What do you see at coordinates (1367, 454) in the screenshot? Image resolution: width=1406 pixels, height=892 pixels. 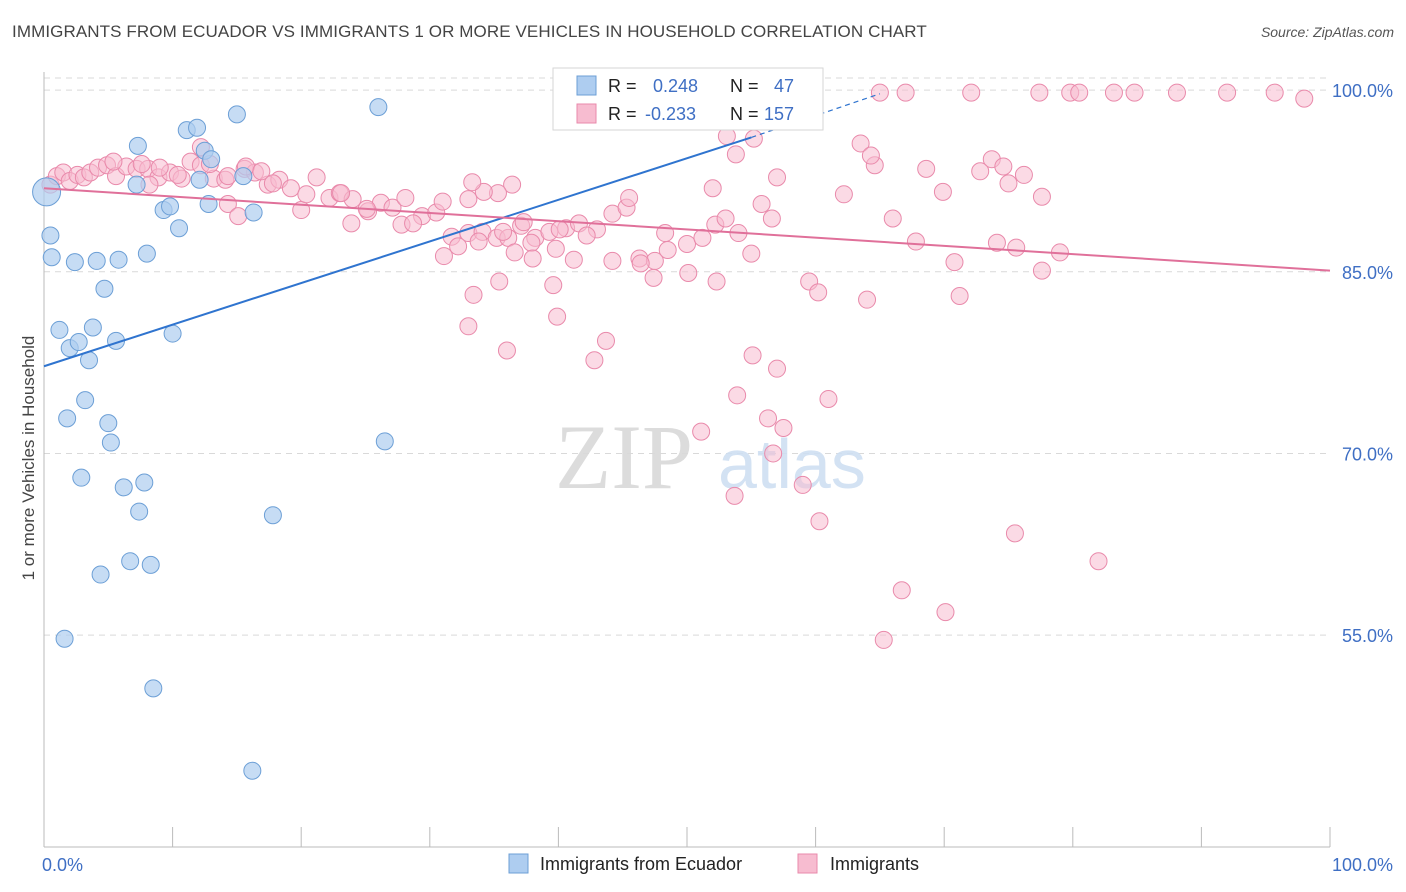 I see `y-tick-label-1: 70.0%` at bounding box center [1367, 454].